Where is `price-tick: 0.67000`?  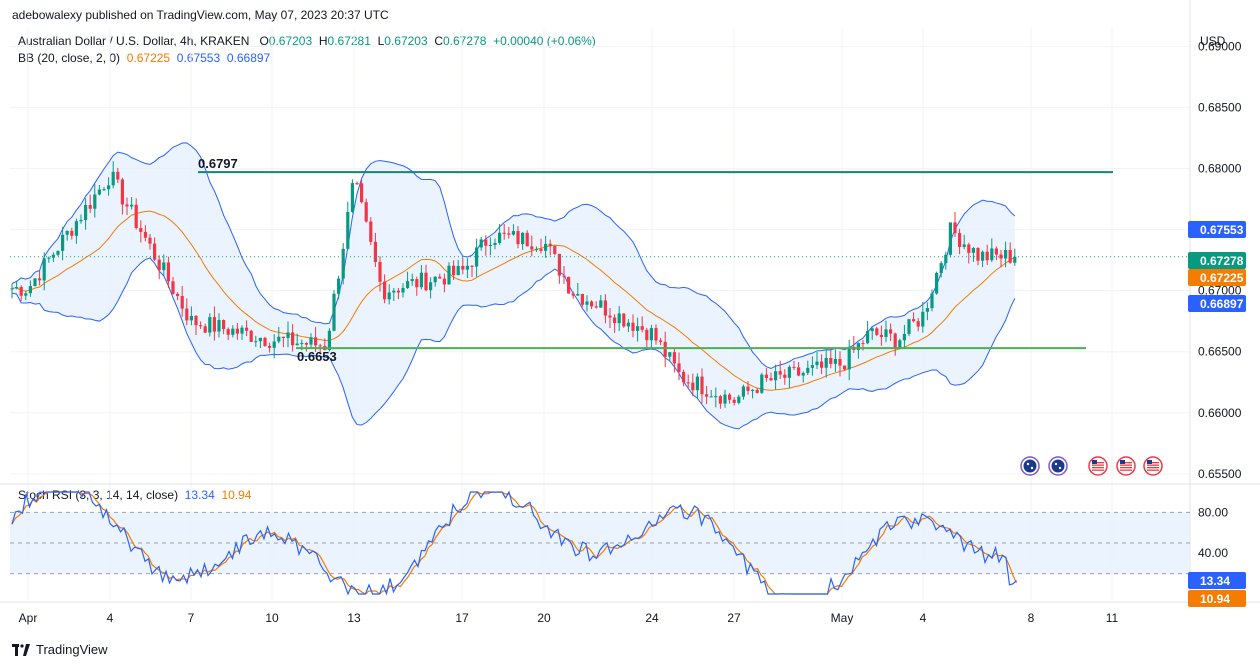
price-tick: 0.67000 is located at coordinates (1220, 291).